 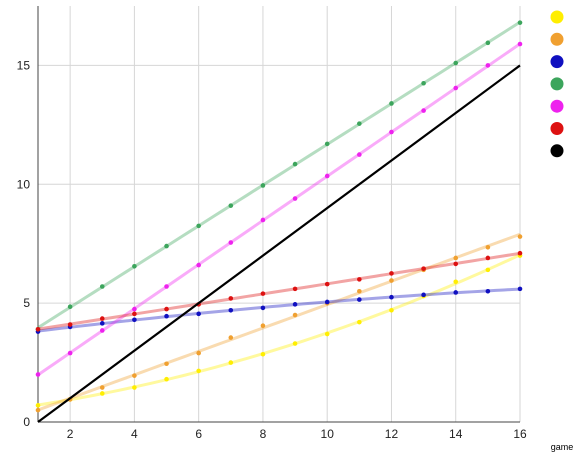 What do you see at coordinates (263, 434) in the screenshot?
I see `x-tick-label: 8` at bounding box center [263, 434].